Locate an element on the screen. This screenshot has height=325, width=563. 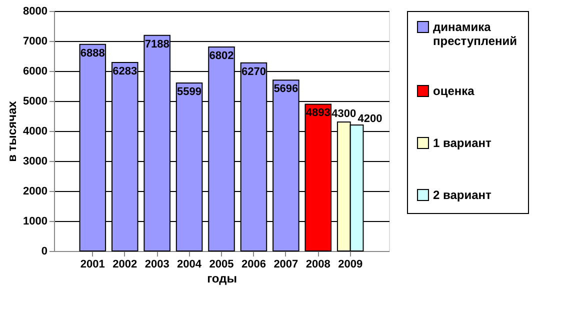
data-label: 6270 is located at coordinates (253, 72).